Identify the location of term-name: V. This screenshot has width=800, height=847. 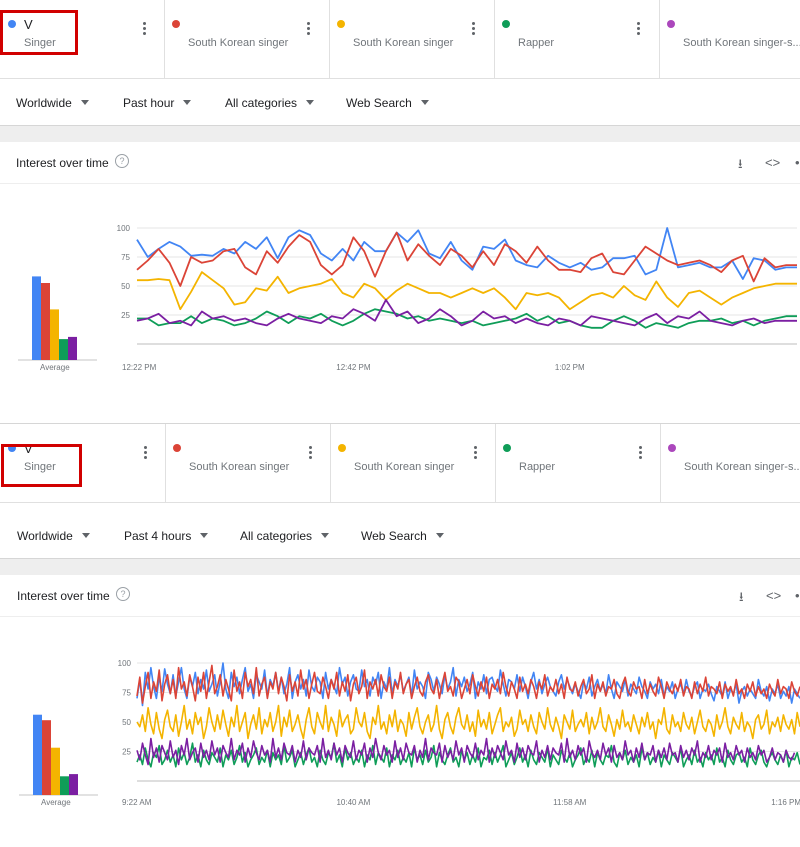
(28, 24).